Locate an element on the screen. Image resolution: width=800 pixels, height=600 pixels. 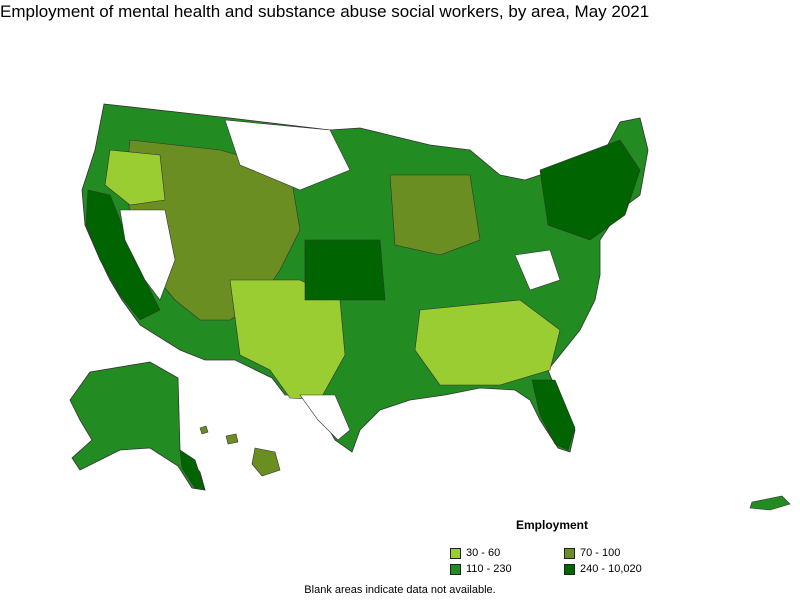
florida-region is located at coordinates (553, 415).